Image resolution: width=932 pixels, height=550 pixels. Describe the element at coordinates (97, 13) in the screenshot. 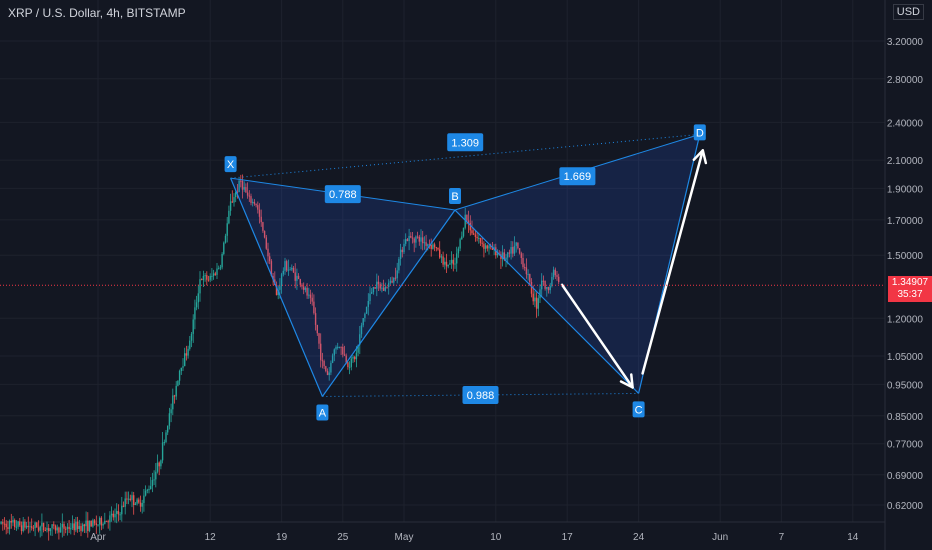

I see `chart-title: XRP / U.S. Dollar, 4h, BITSTAMP` at that location.